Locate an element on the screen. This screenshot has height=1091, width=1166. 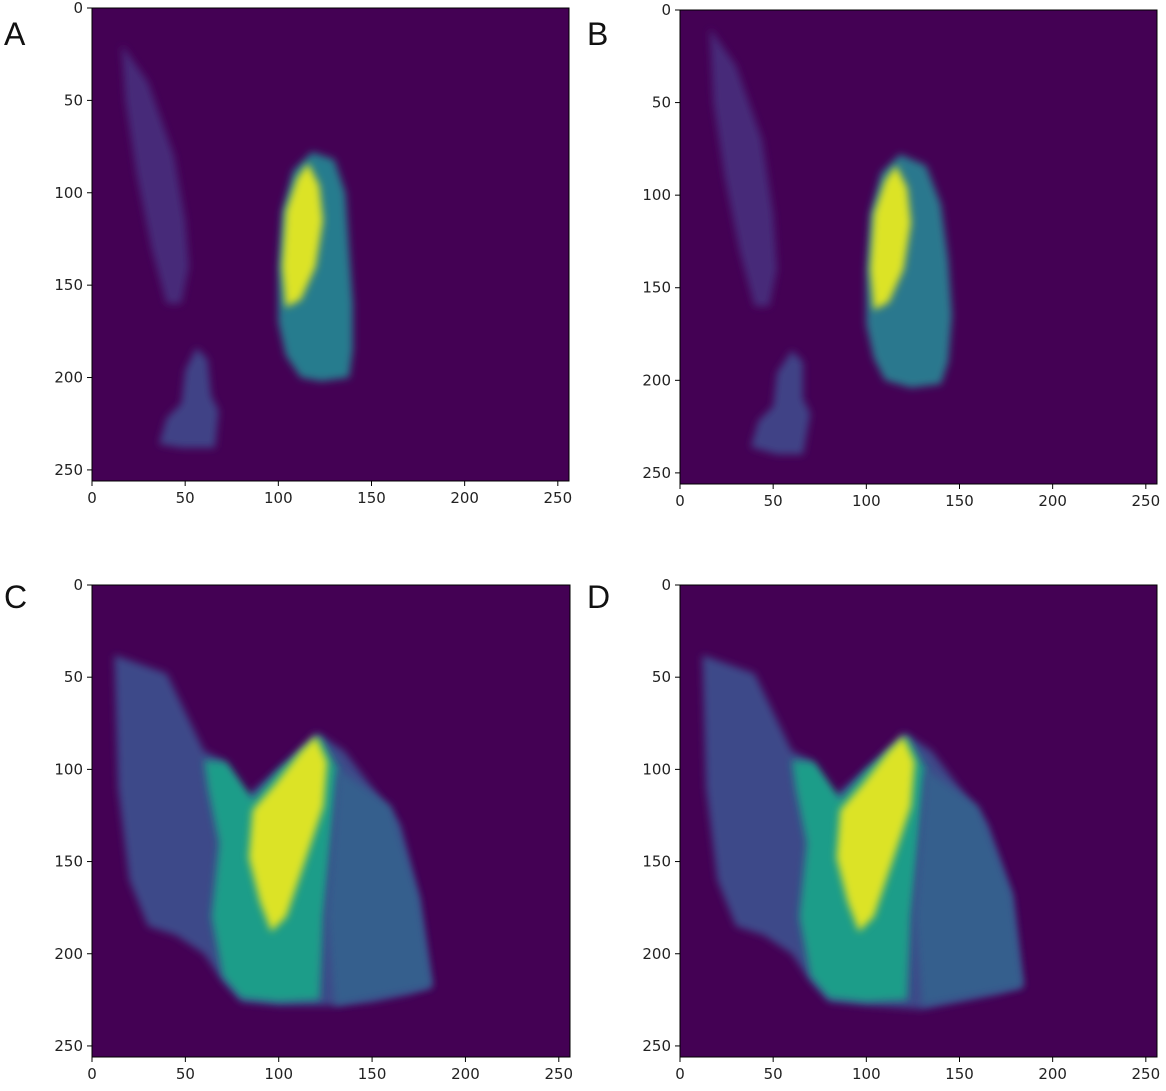
panel-label: A is located at coordinates (15, 34).